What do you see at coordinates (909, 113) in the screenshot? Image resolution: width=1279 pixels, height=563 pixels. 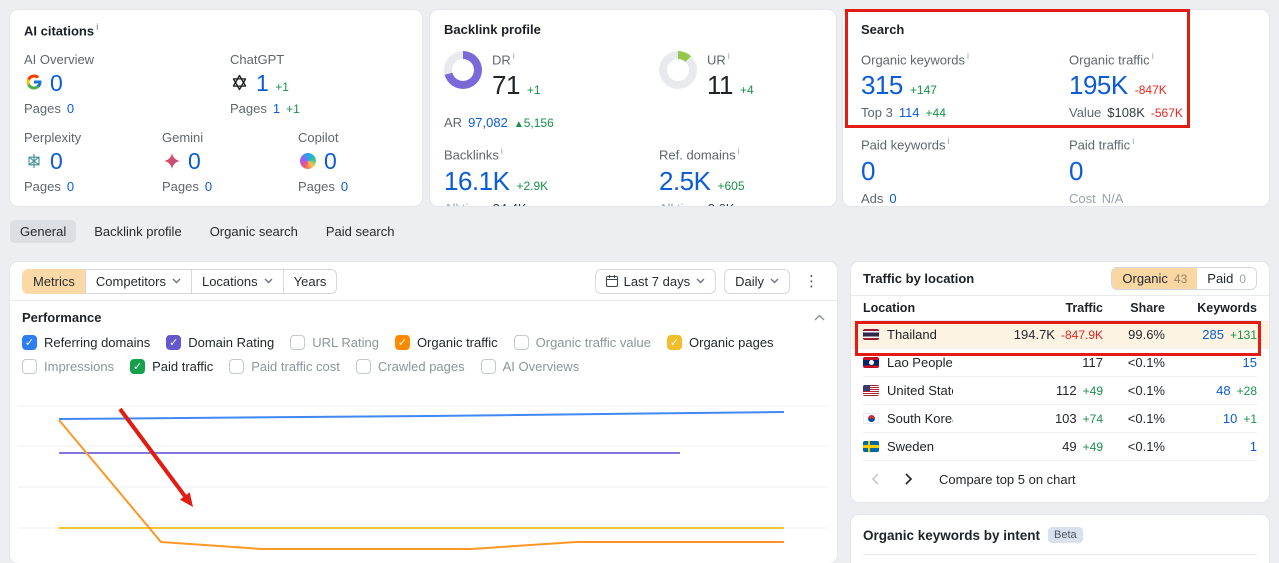 I see `top3-value: 114` at bounding box center [909, 113].